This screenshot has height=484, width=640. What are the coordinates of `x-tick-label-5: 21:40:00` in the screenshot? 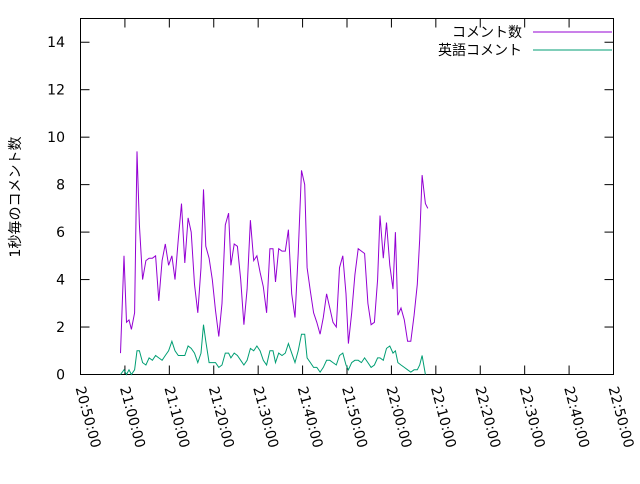 It's located at (310, 417).